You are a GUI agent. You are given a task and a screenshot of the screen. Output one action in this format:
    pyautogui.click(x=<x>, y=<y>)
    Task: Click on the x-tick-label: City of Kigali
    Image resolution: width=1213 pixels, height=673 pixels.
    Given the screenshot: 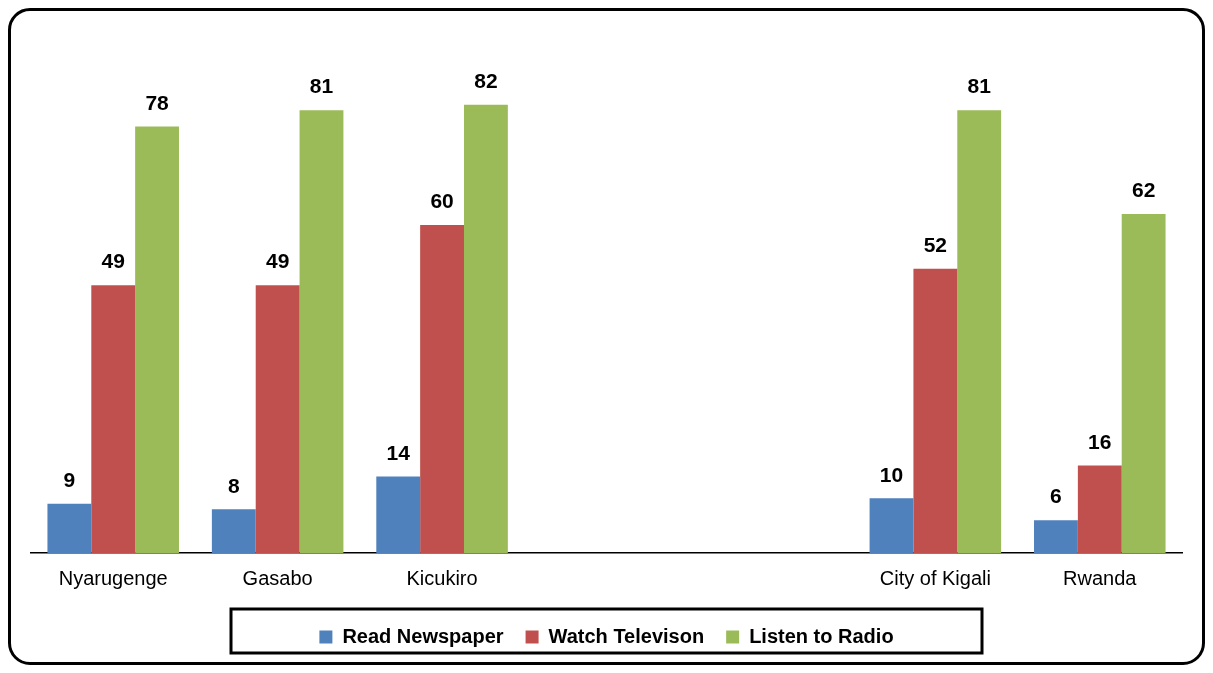 What is the action you would take?
    pyautogui.click(x=935, y=577)
    